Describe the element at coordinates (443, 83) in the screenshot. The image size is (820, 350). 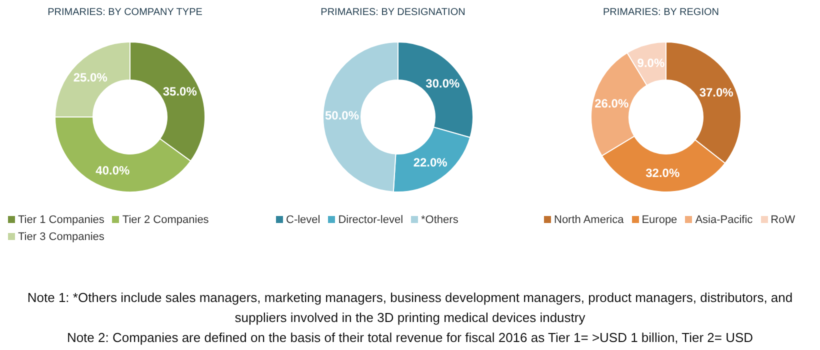
I see `data-label: 30.0%` at that location.